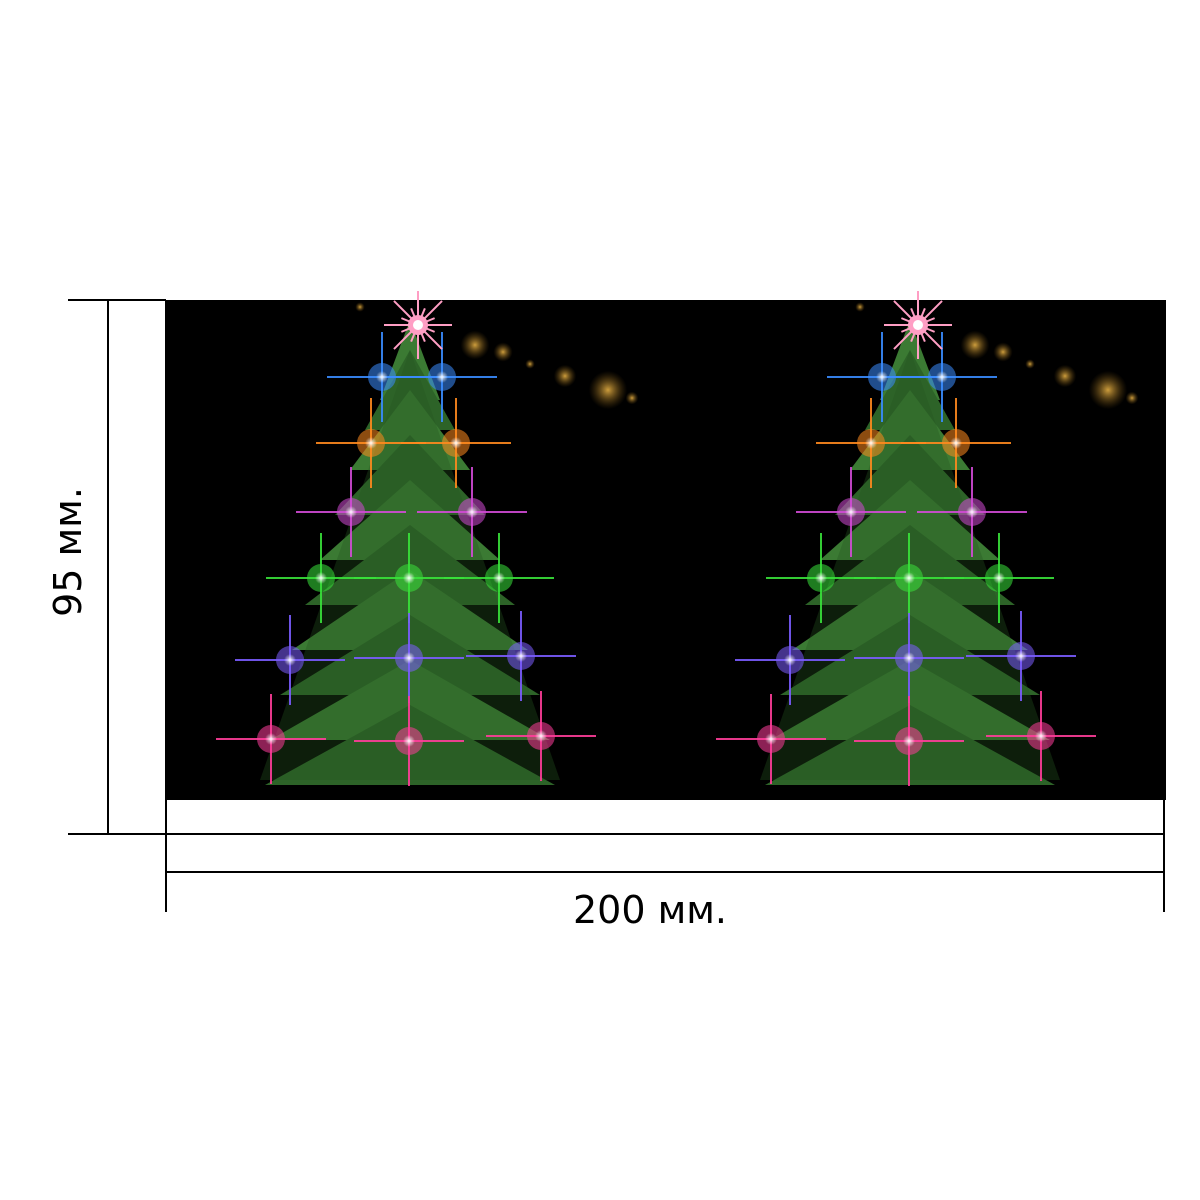 This screenshot has width=1200, height=1200. I want to click on height-label: 95 мм., so click(68, 552).